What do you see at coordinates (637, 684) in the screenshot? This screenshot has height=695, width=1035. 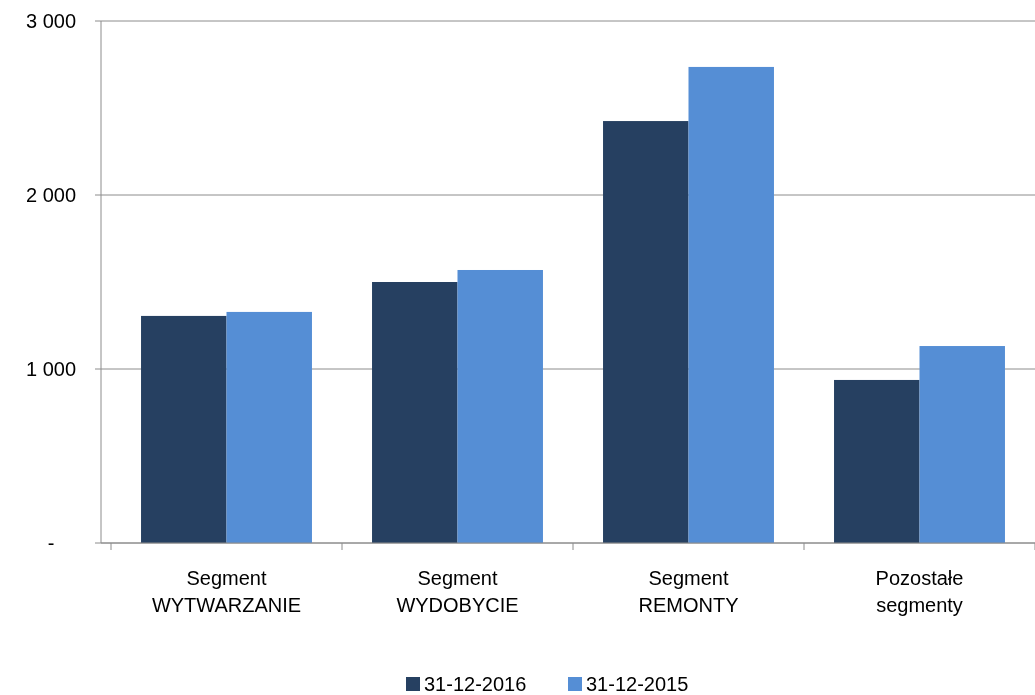 I see `legend-label: 31-12-2015` at bounding box center [637, 684].